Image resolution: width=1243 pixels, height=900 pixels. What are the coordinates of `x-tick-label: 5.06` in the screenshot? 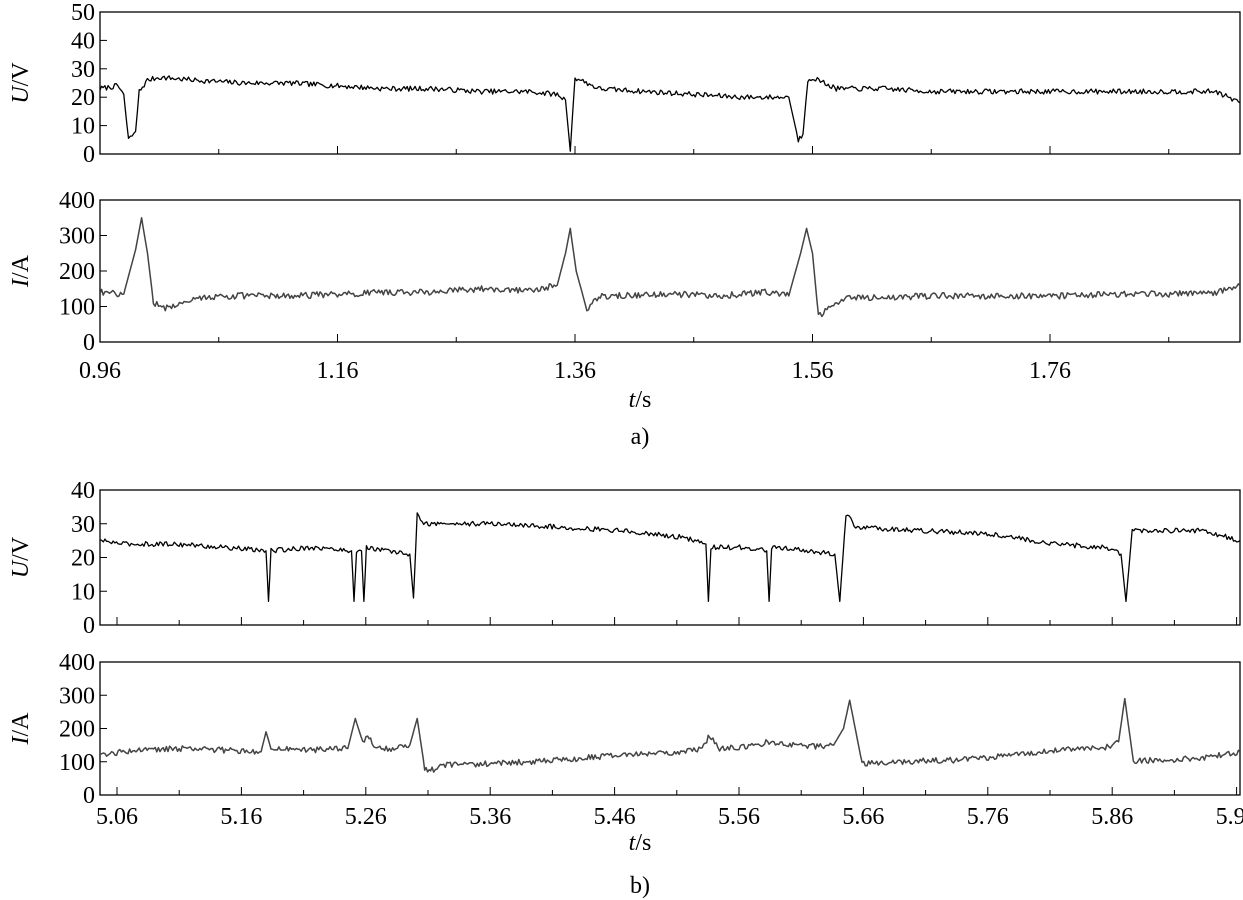 It's located at (117, 817).